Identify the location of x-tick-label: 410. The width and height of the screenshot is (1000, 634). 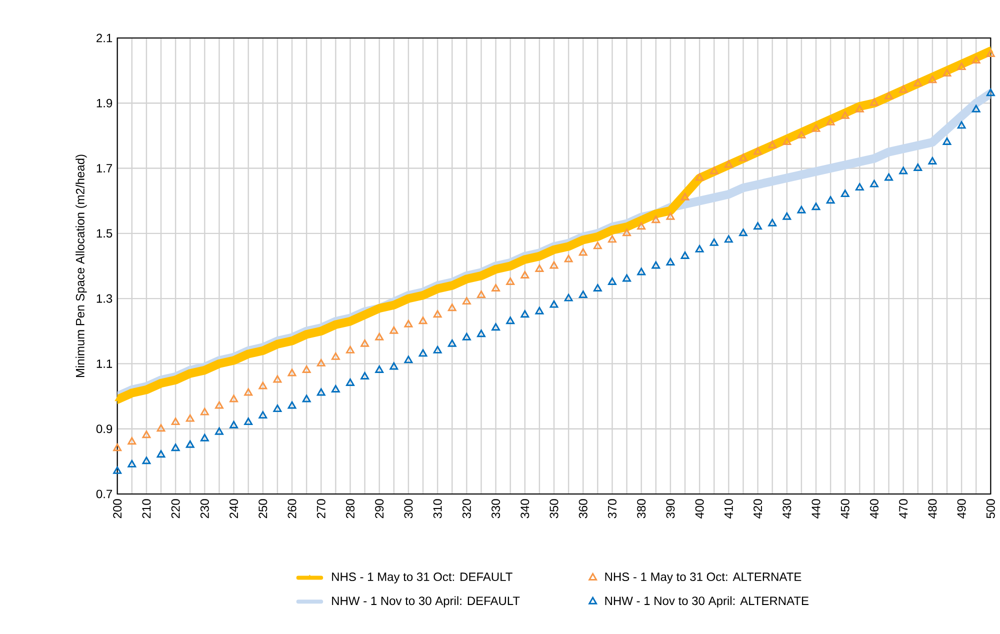
(728, 508).